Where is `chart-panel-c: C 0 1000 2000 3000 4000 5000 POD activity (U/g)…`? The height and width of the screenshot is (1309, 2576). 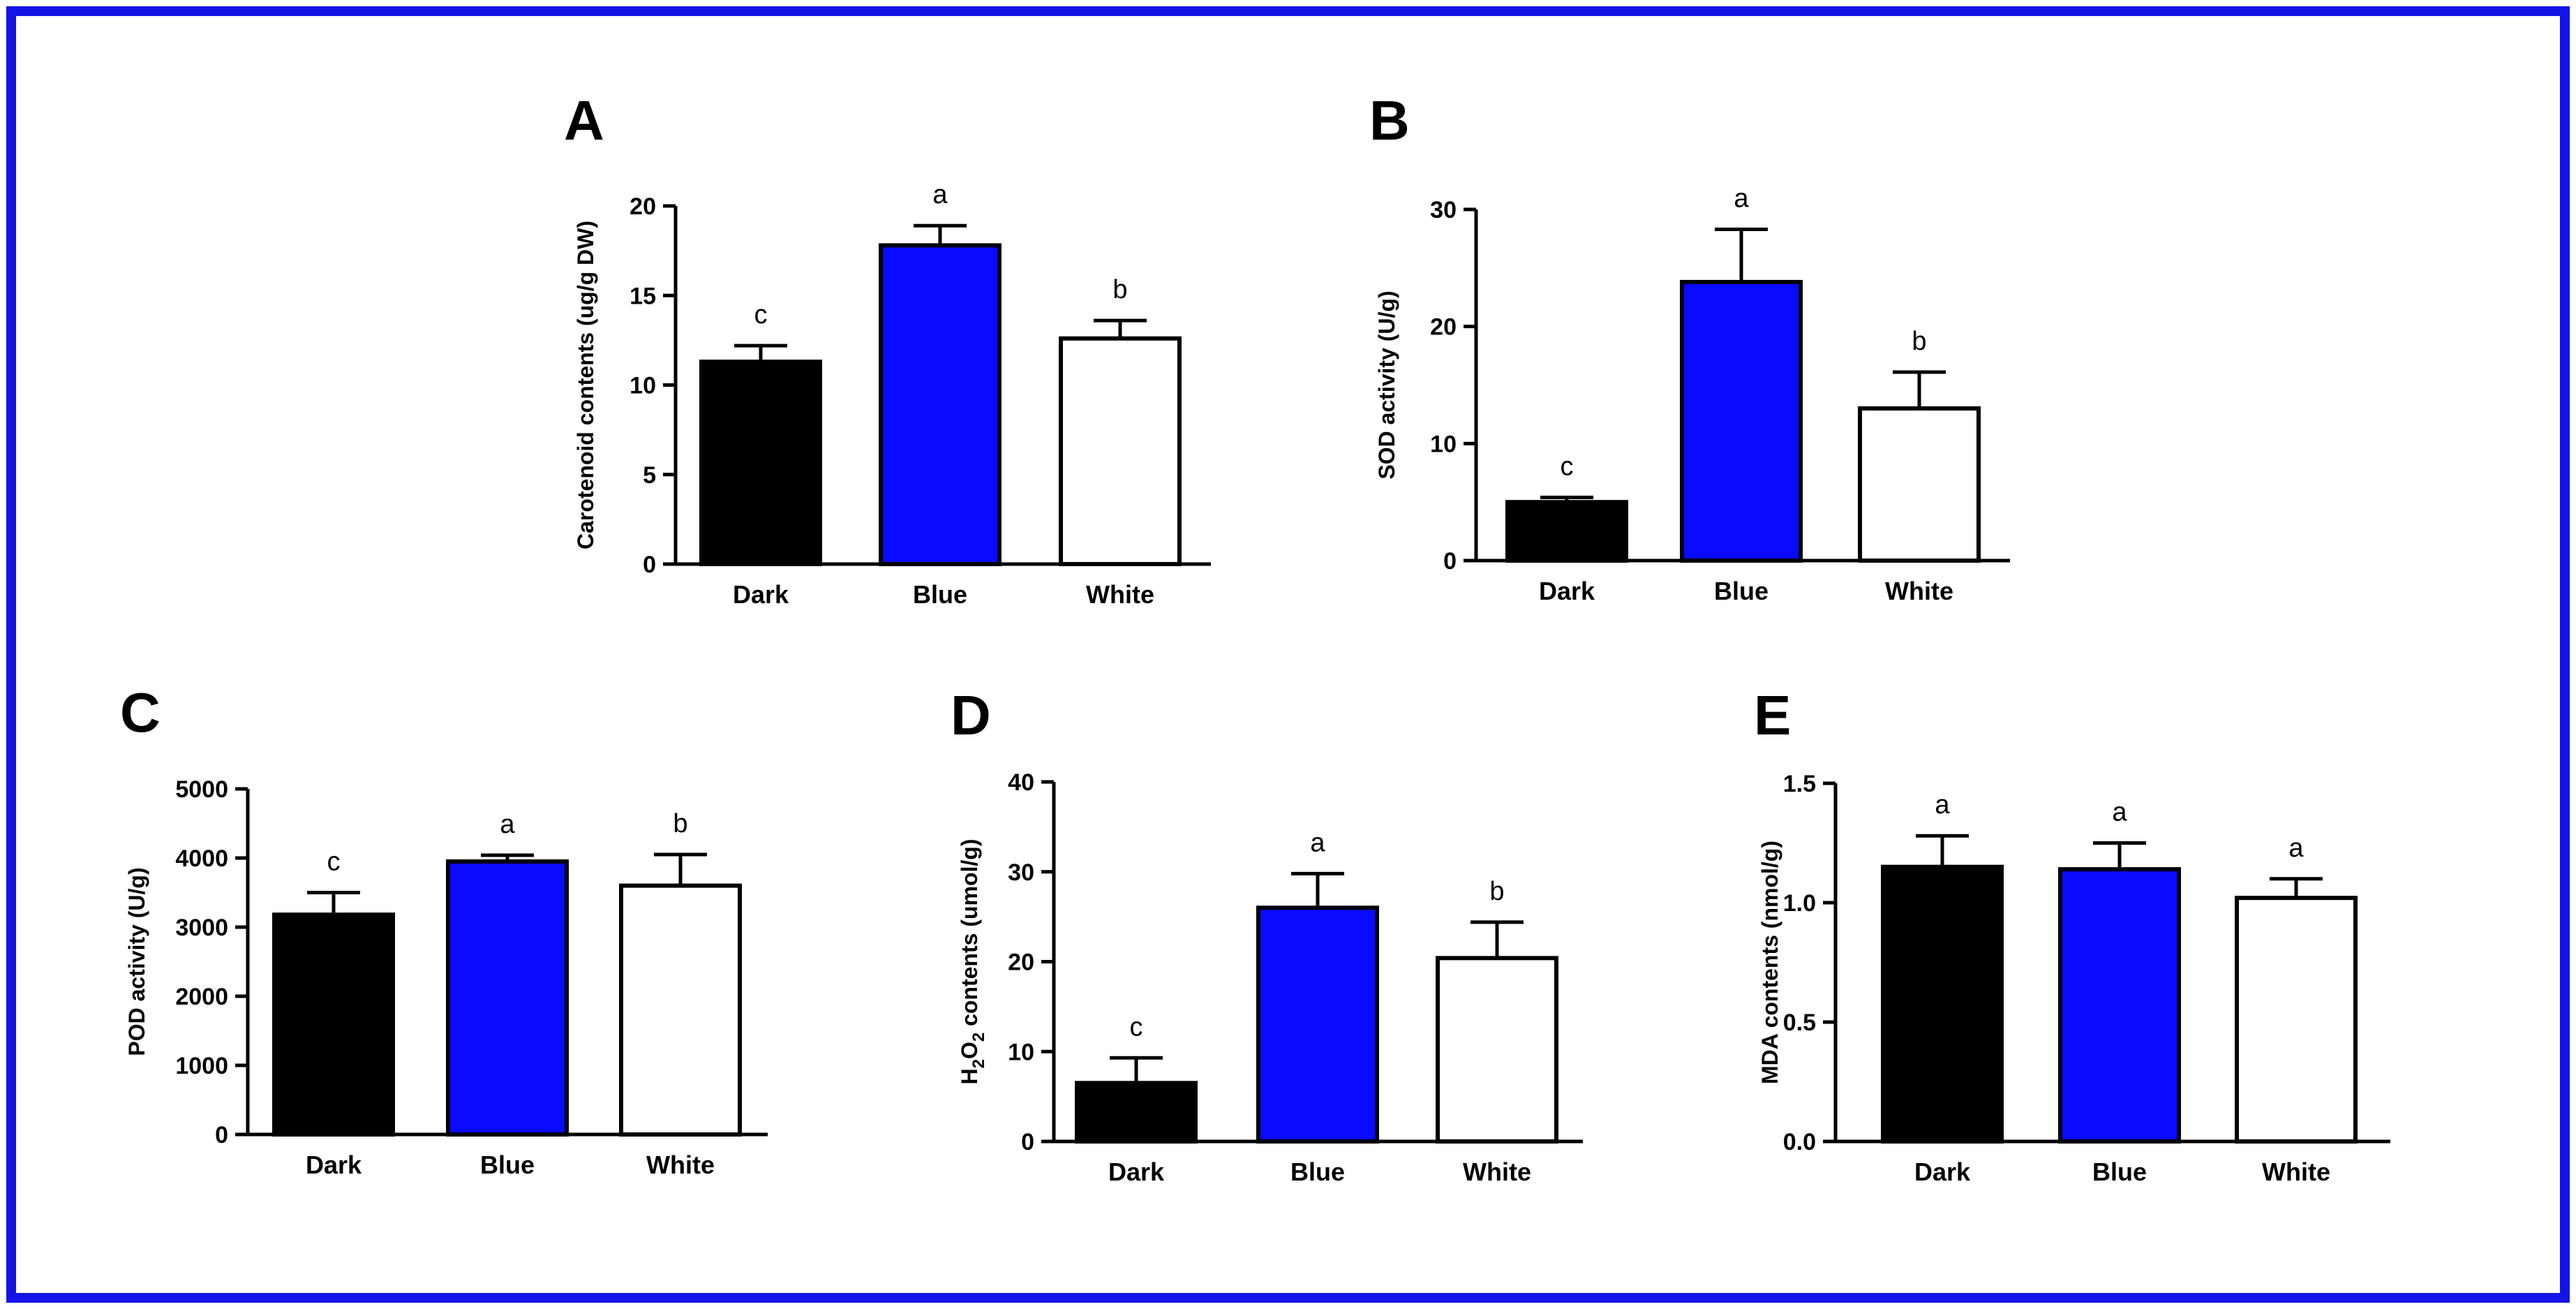 chart-panel-c: C 0 1000 2000 3000 4000 5000 POD activity (U/g)… is located at coordinates (444, 930).